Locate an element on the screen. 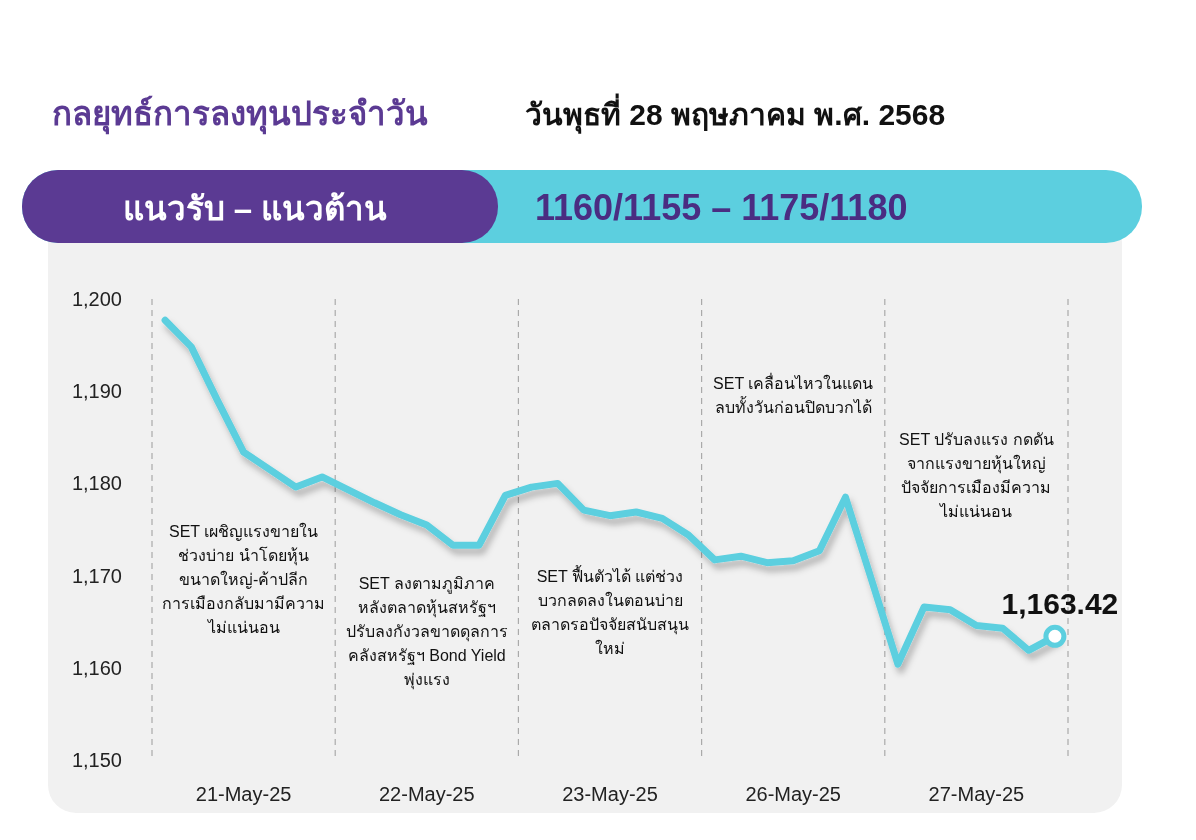 This screenshot has width=1196, height=840. annotation: SET เคลื่อนไหวในแดนลบทั้งวันก่อนปิดบวกได้ is located at coordinates (793, 395).